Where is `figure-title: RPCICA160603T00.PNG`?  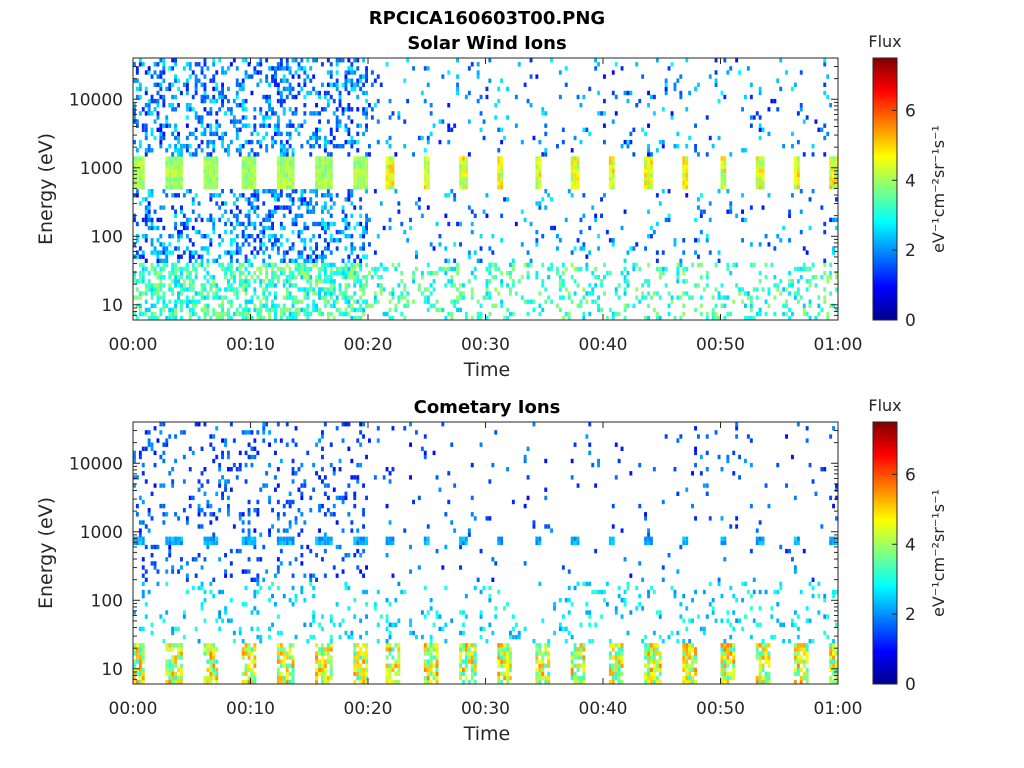
figure-title: RPCICA160603T00.PNG is located at coordinates (487, 18).